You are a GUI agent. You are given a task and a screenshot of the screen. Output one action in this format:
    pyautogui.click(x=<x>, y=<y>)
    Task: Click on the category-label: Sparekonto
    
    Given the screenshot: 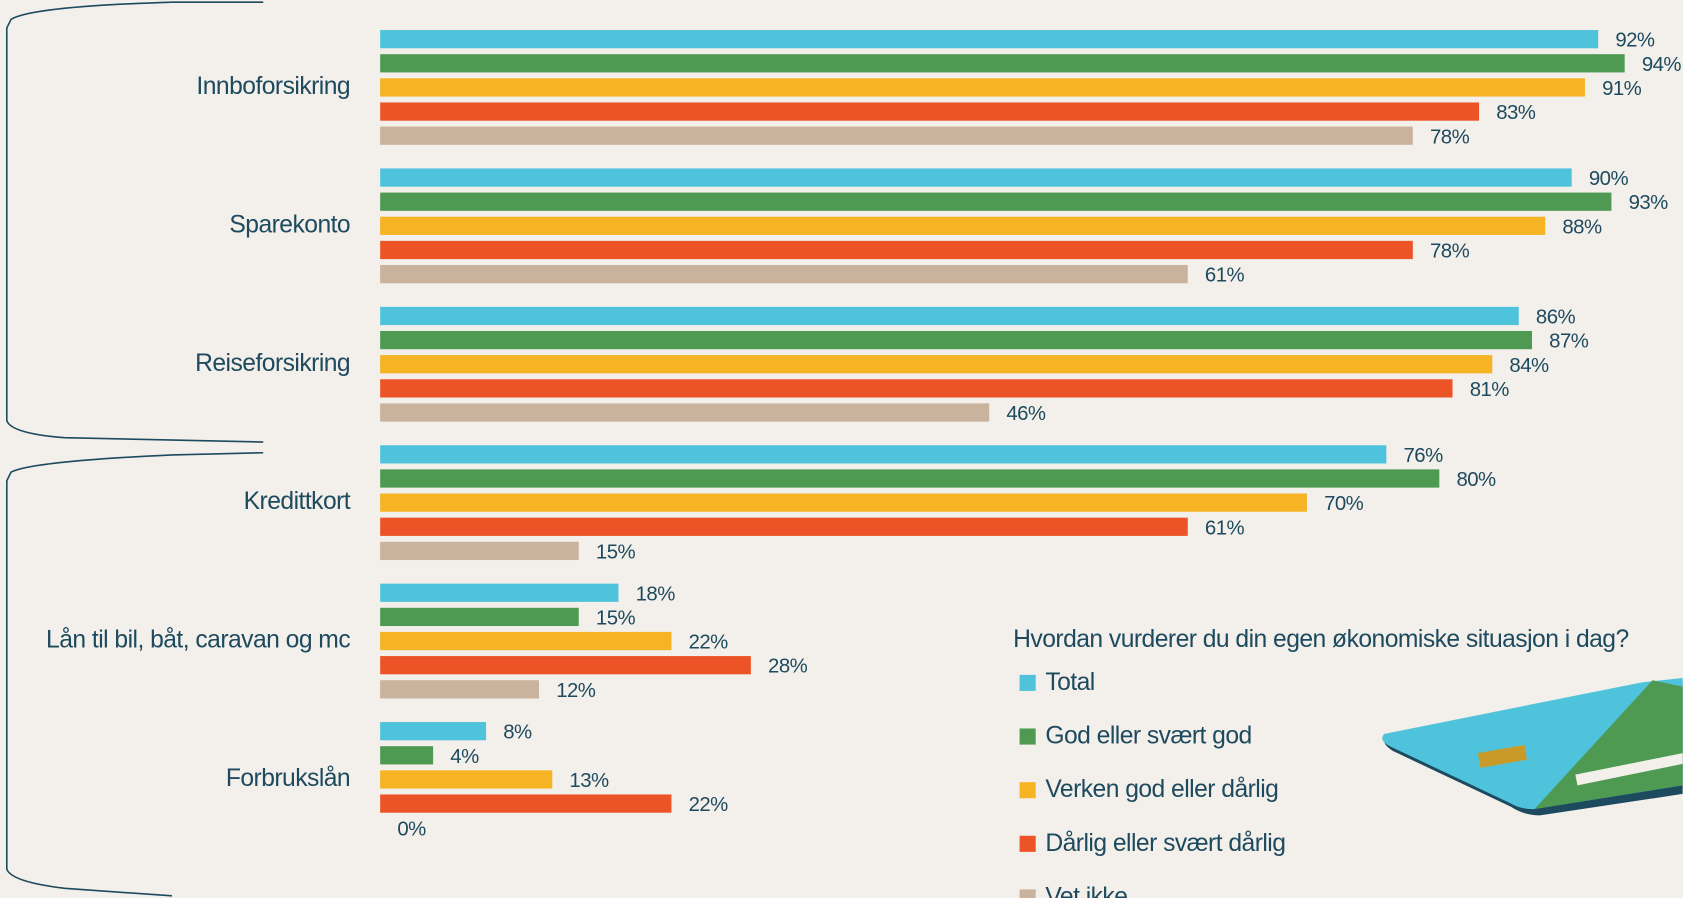 What is the action you would take?
    pyautogui.click(x=289, y=224)
    